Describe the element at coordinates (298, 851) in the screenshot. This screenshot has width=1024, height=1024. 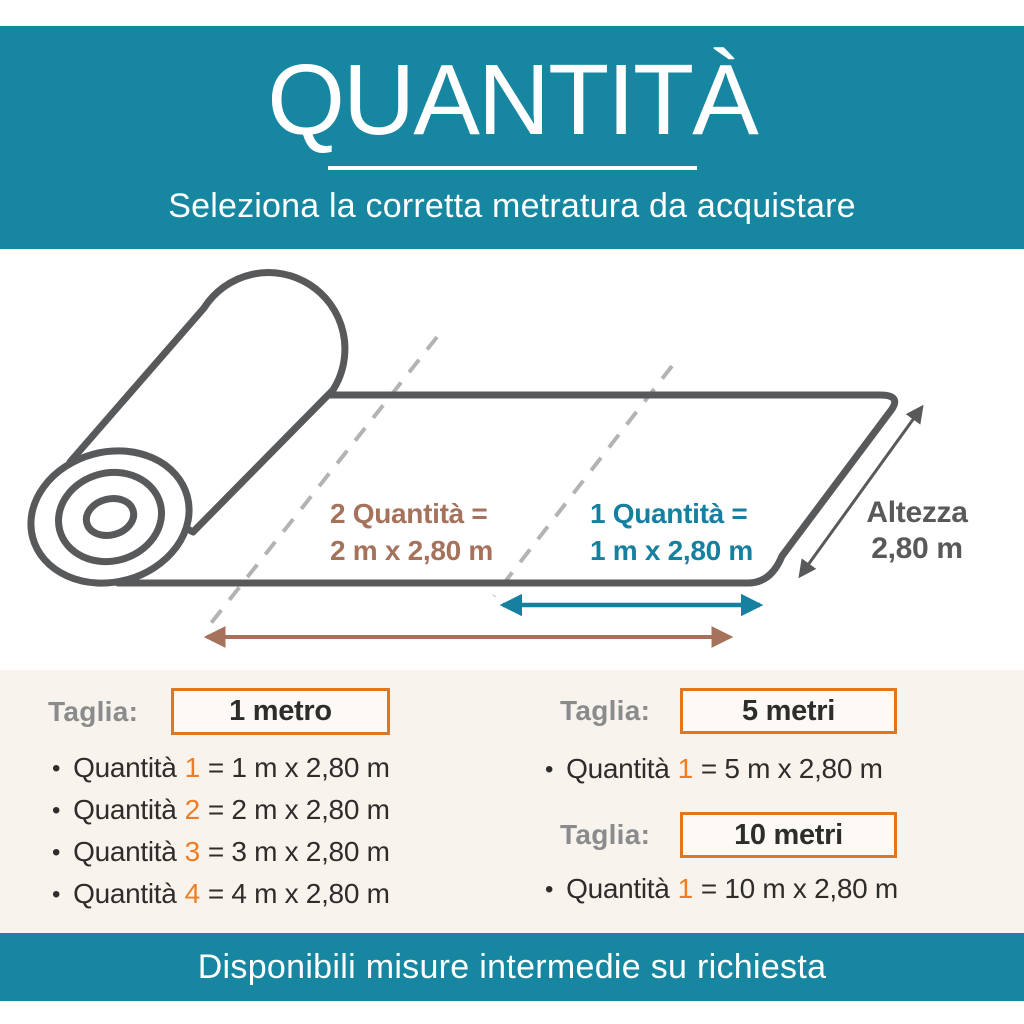
I see `quantity-equals: = 3 m x 2,80 m` at that location.